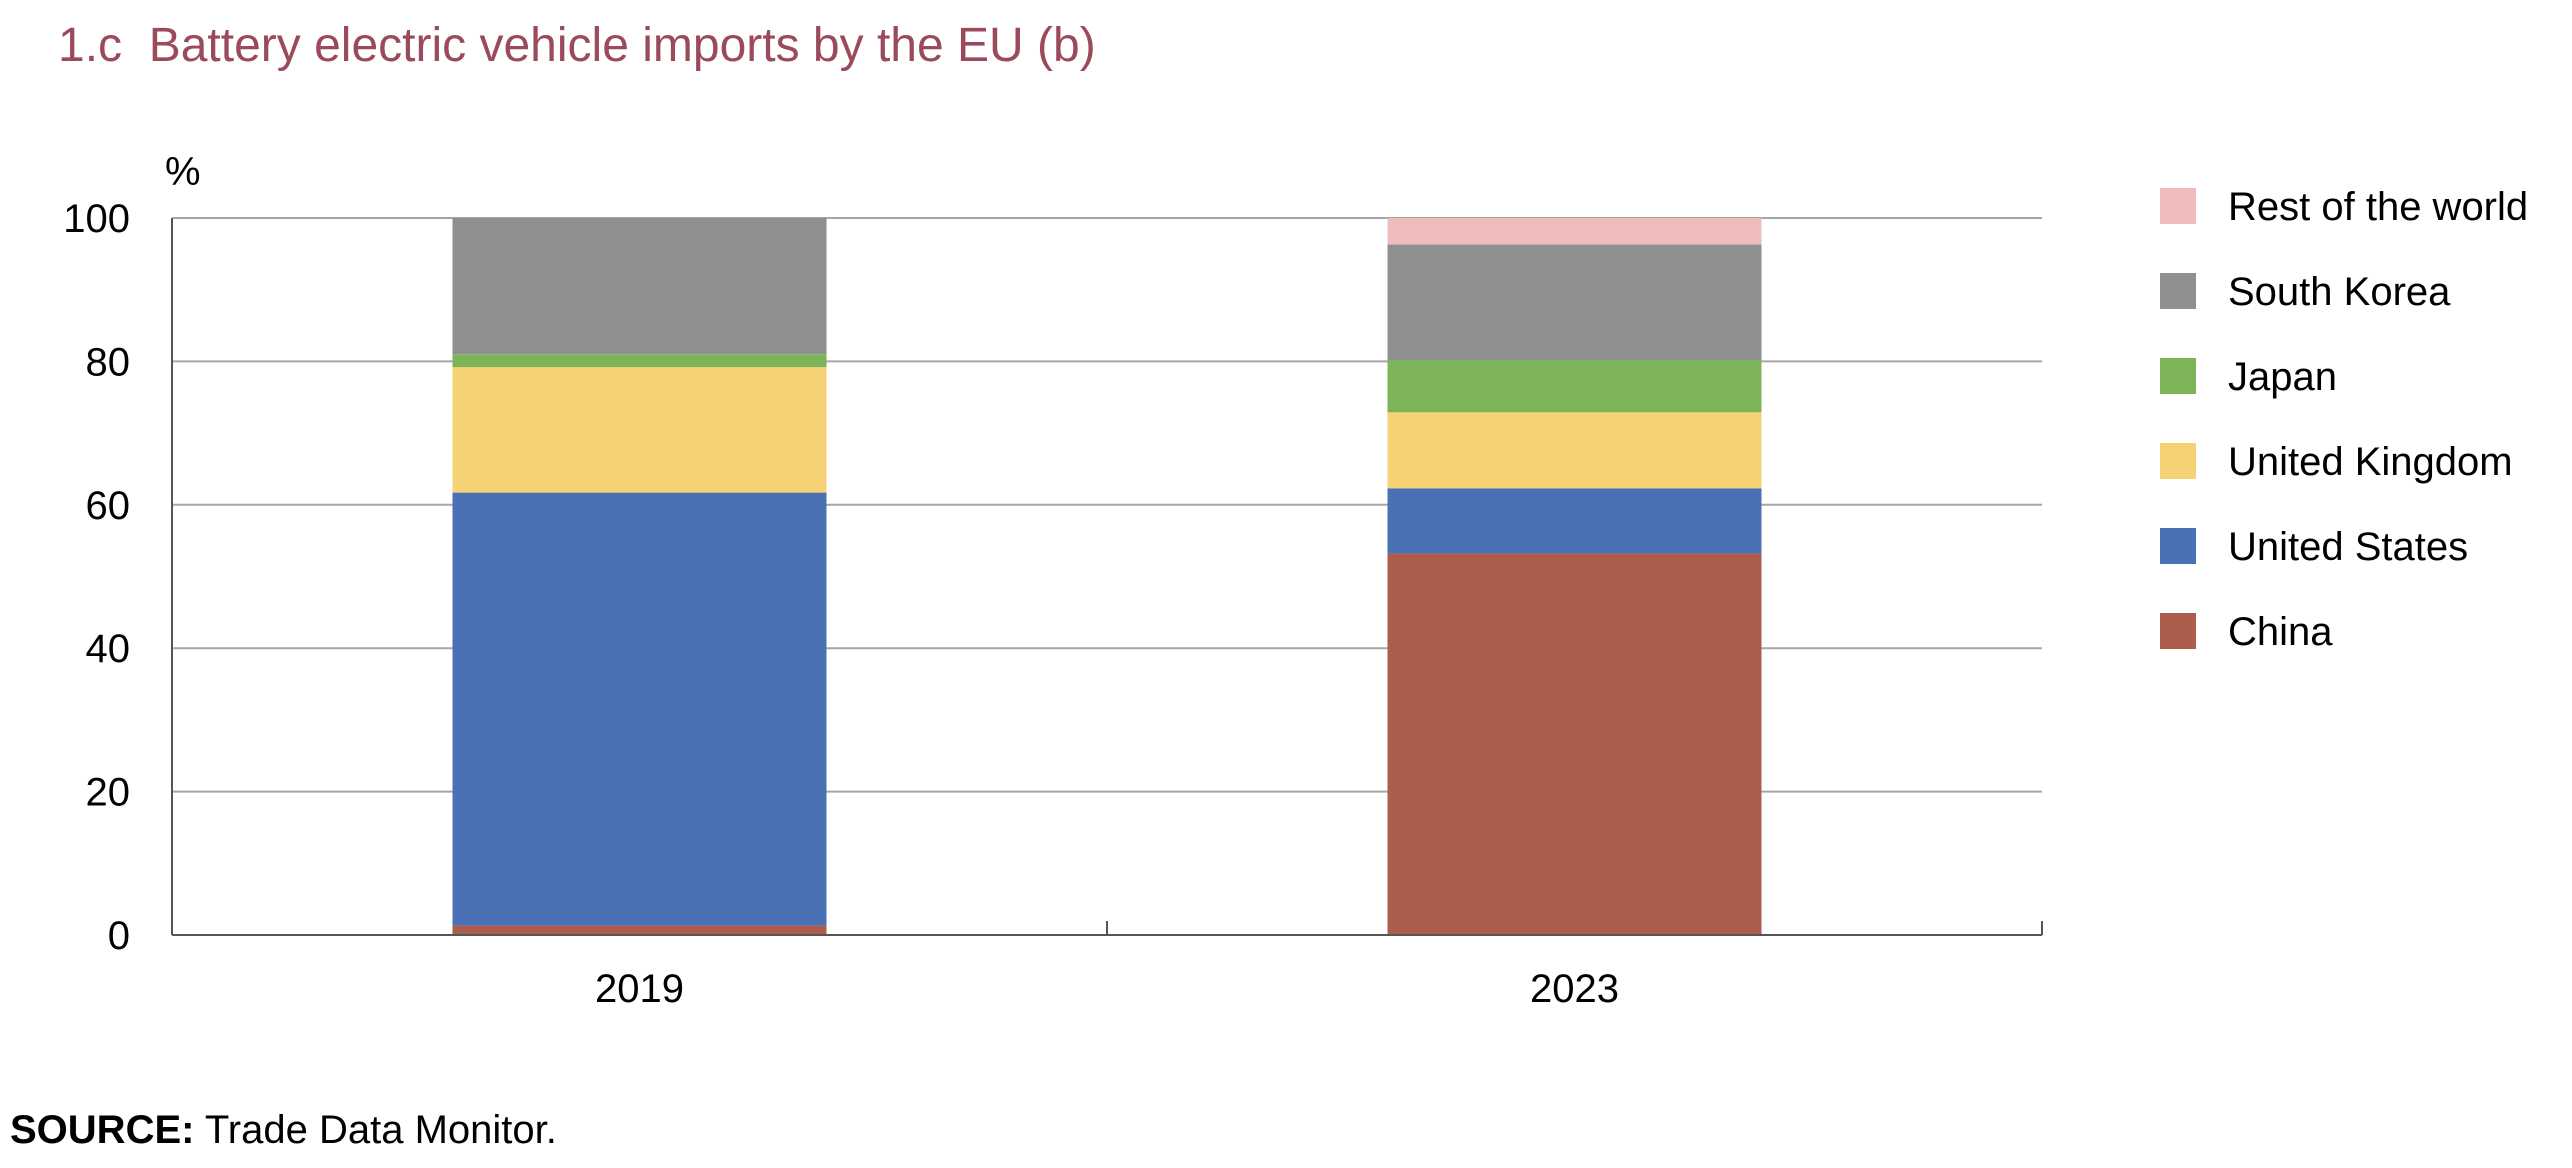 This screenshot has height=1168, width=2572. Describe the element at coordinates (119, 936) in the screenshot. I see `y-tick-label: 0` at that location.